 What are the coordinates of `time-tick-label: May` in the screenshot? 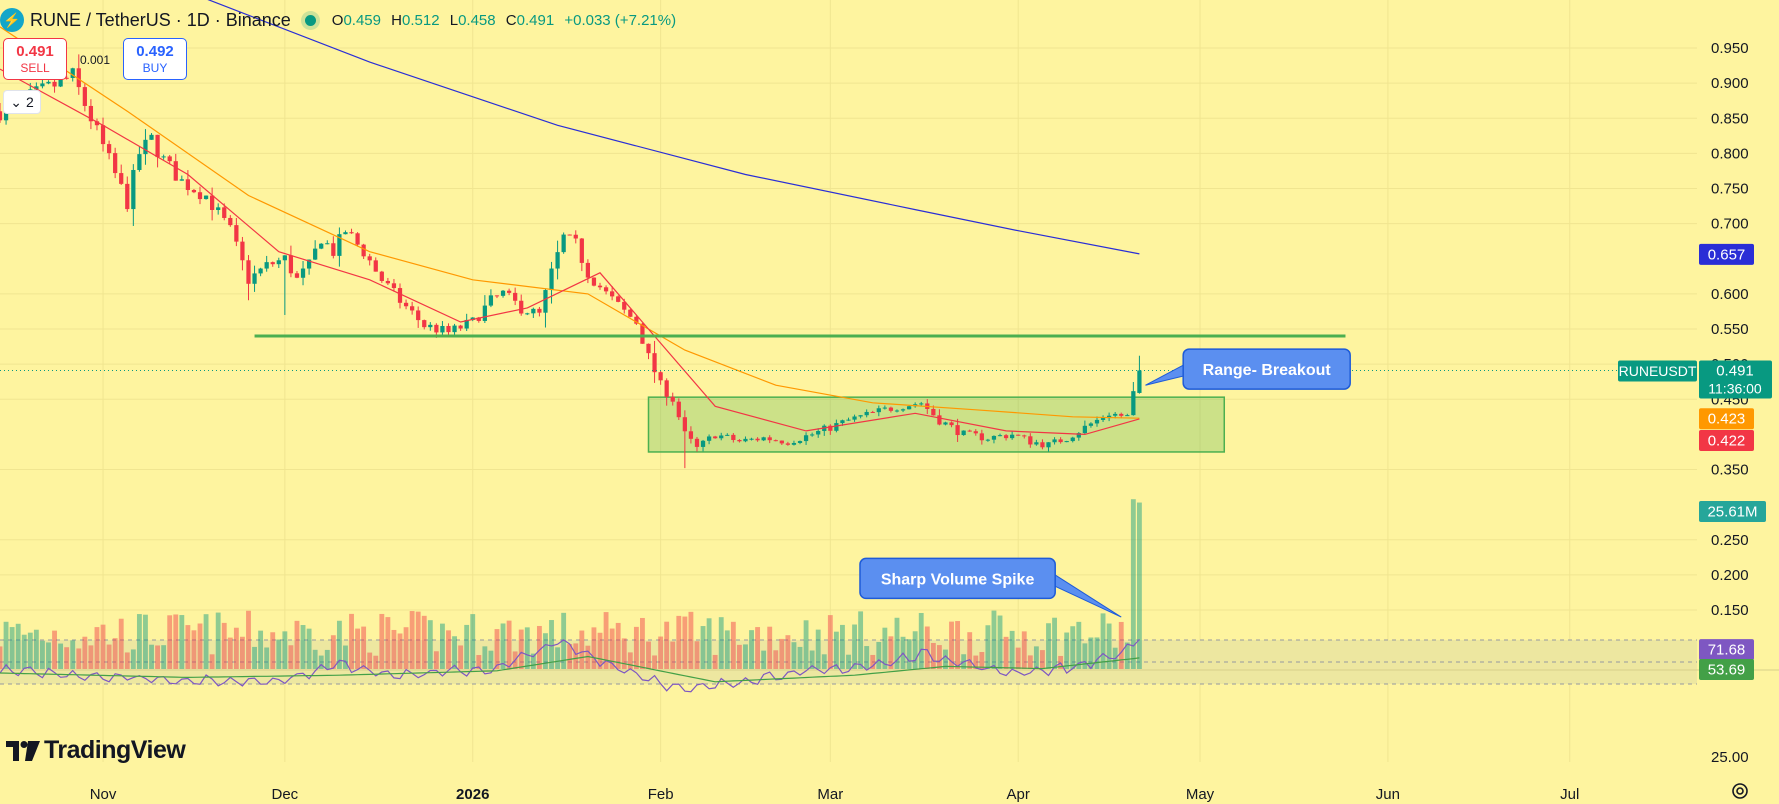 It's located at (1200, 794).